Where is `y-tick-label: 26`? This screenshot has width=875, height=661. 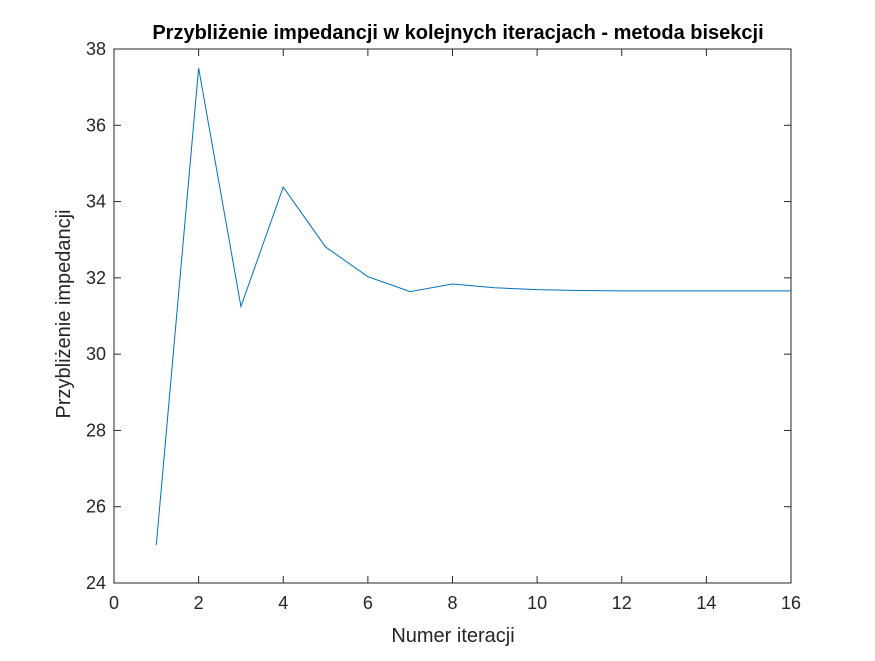 y-tick-label: 26 is located at coordinates (96, 507).